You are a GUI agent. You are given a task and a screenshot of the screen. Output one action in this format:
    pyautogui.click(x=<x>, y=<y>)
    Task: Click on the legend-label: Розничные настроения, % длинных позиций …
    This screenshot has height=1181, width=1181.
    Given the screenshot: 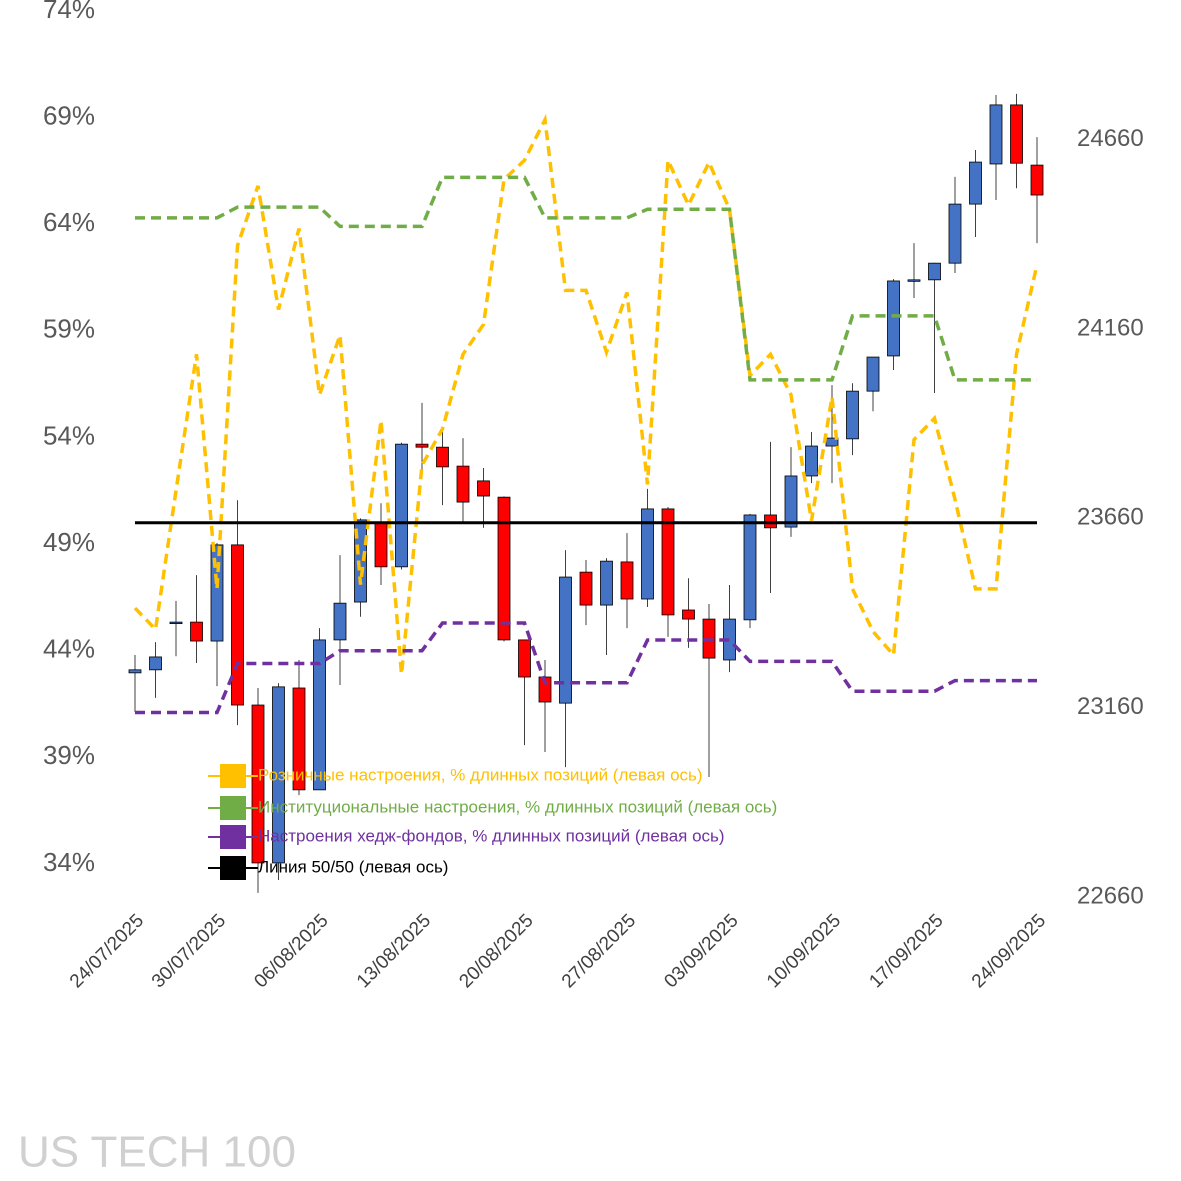 What is the action you would take?
    pyautogui.click(x=480, y=774)
    